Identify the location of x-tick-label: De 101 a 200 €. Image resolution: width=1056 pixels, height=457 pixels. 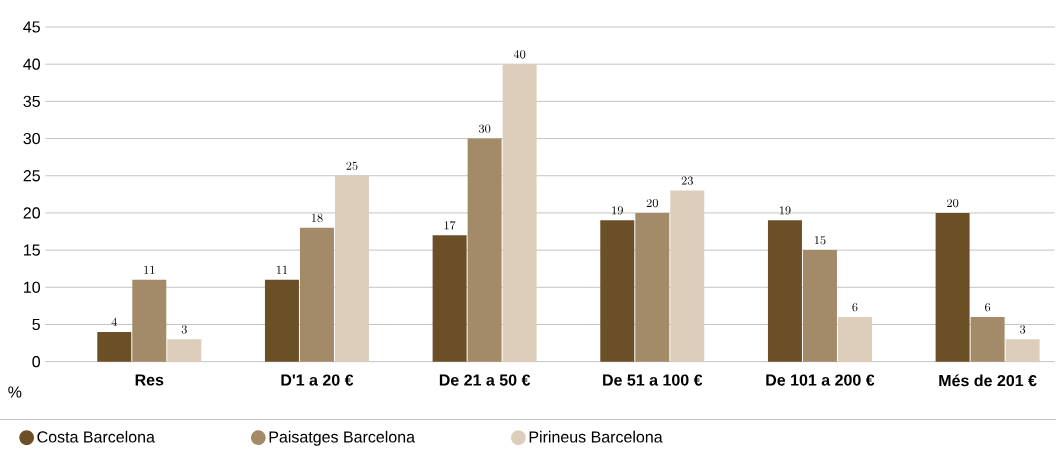
(820, 380).